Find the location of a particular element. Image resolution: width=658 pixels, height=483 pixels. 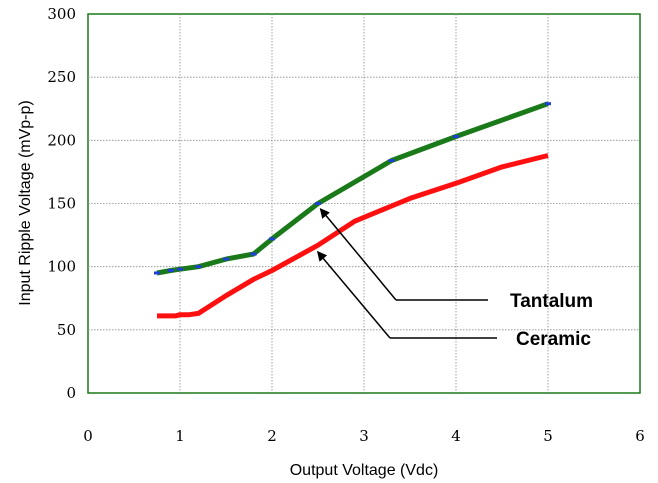

y-tick-label: 50 is located at coordinates (66, 330).